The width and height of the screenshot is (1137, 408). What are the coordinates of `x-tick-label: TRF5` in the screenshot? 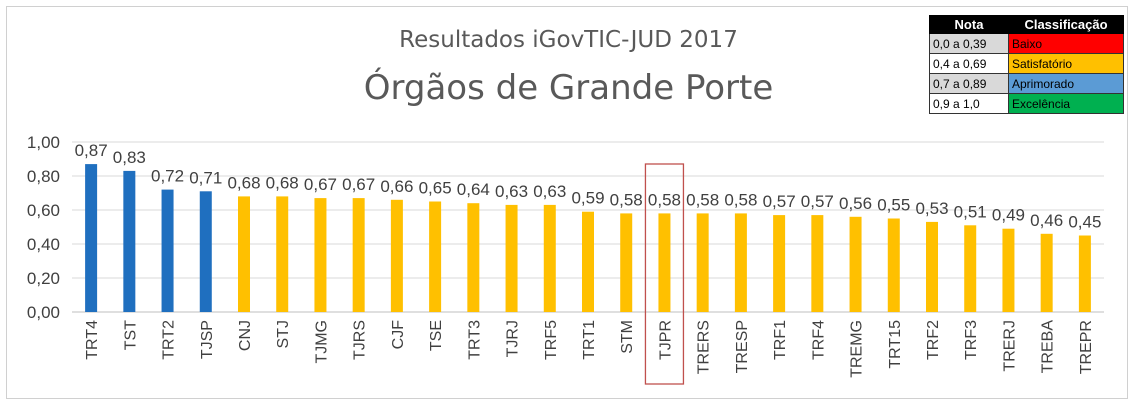 It's located at (551, 340).